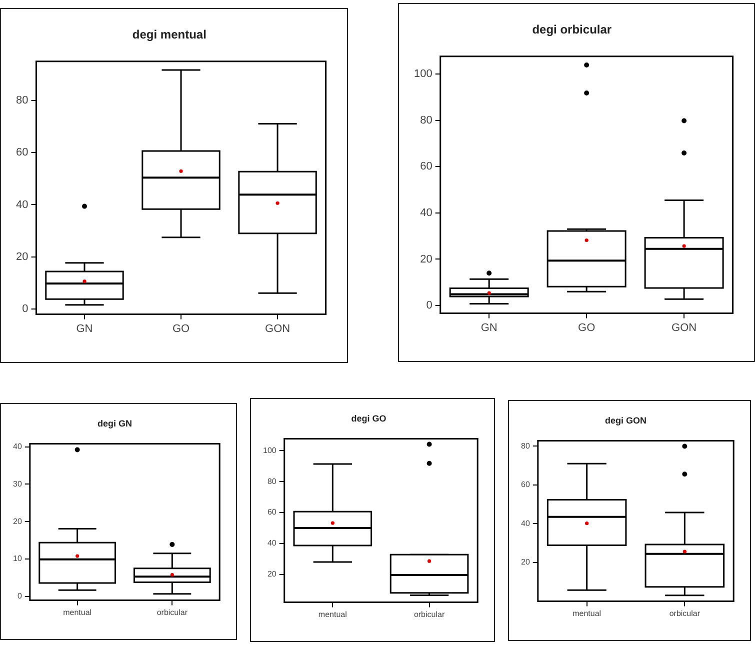 This screenshot has height=646, width=755. What do you see at coordinates (572, 29) in the screenshot?
I see `chart-title: degi orbicular` at bounding box center [572, 29].